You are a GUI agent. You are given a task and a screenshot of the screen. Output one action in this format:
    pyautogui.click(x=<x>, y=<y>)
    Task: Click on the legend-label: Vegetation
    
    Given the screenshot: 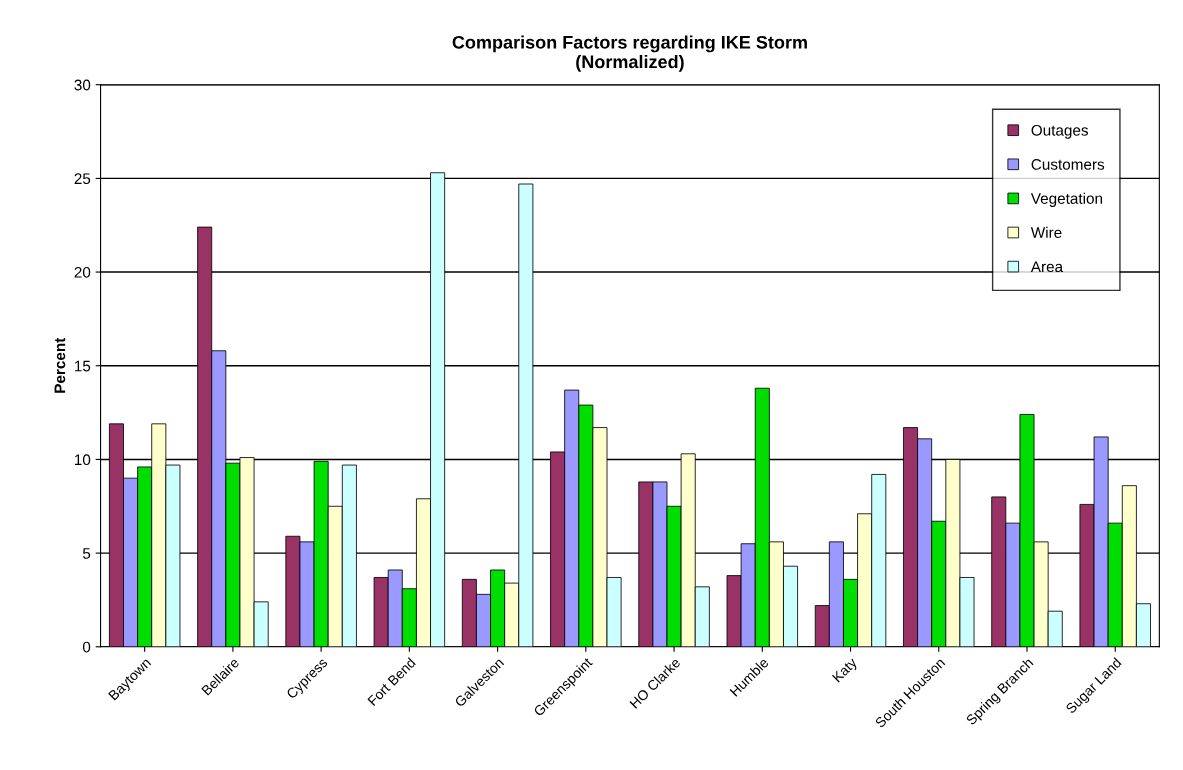 What is the action you would take?
    pyautogui.click(x=1066, y=199)
    